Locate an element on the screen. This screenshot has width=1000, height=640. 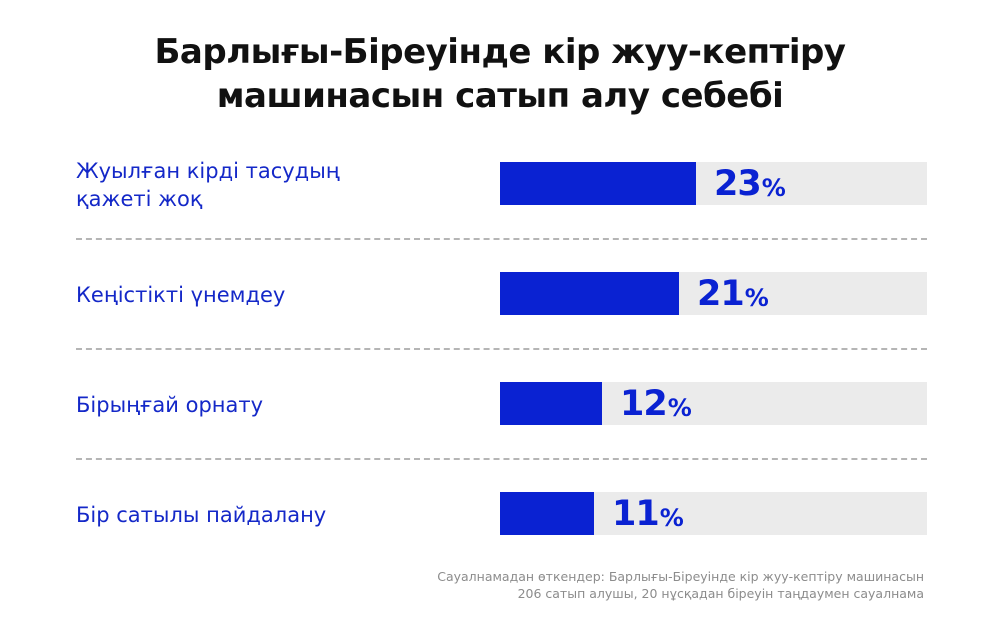
data-label: 12% is located at coordinates (656, 403).